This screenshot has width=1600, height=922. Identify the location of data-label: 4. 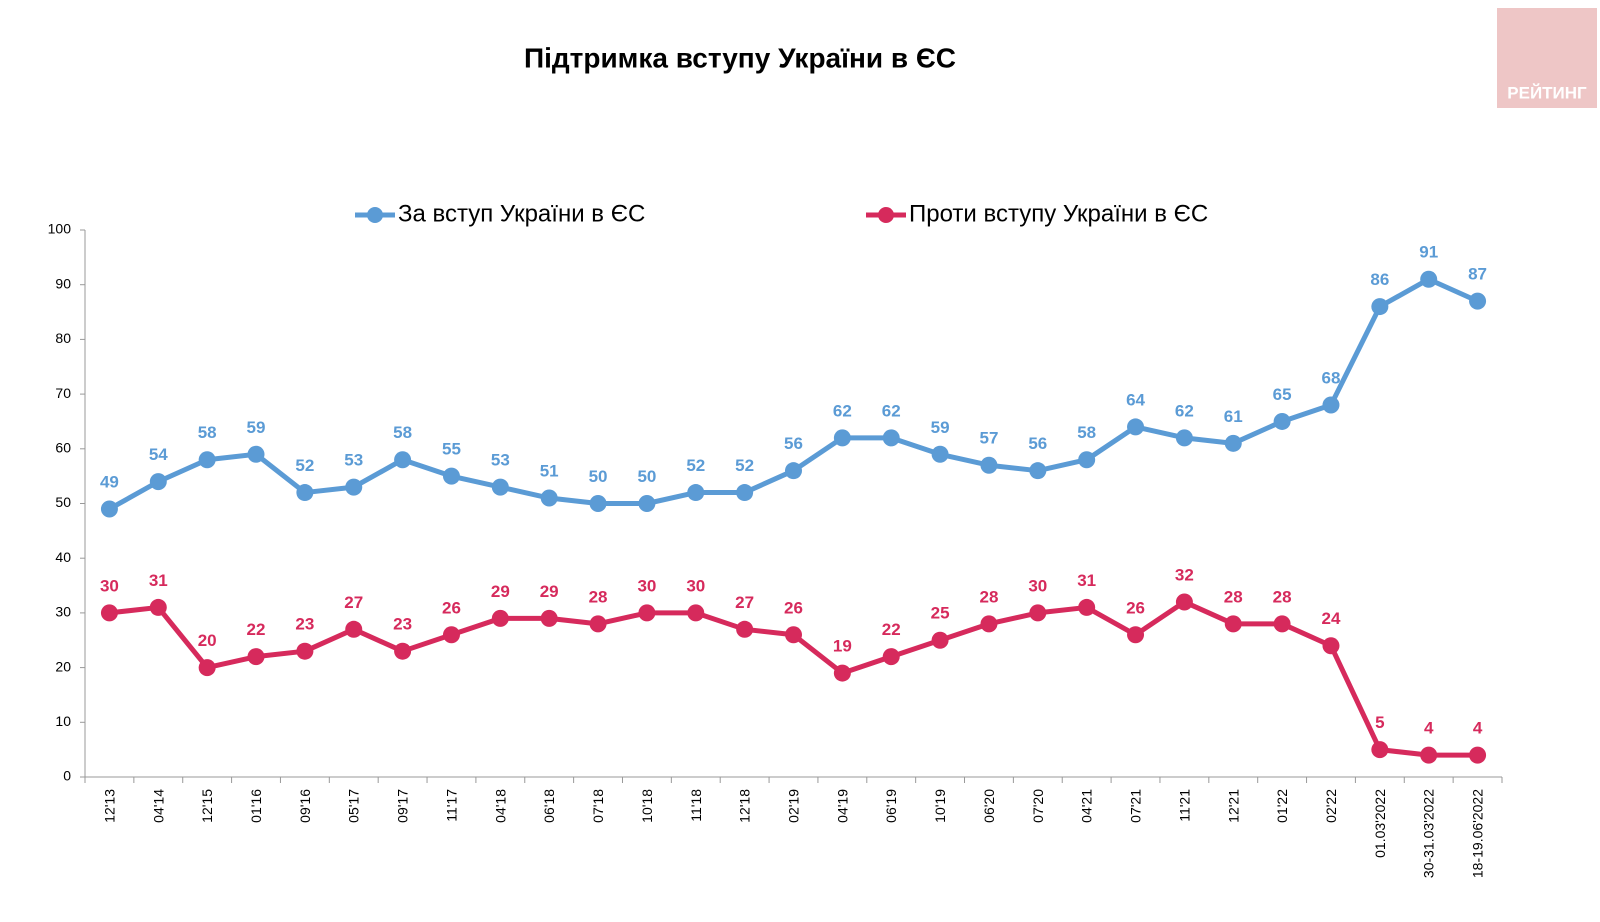
(1478, 728).